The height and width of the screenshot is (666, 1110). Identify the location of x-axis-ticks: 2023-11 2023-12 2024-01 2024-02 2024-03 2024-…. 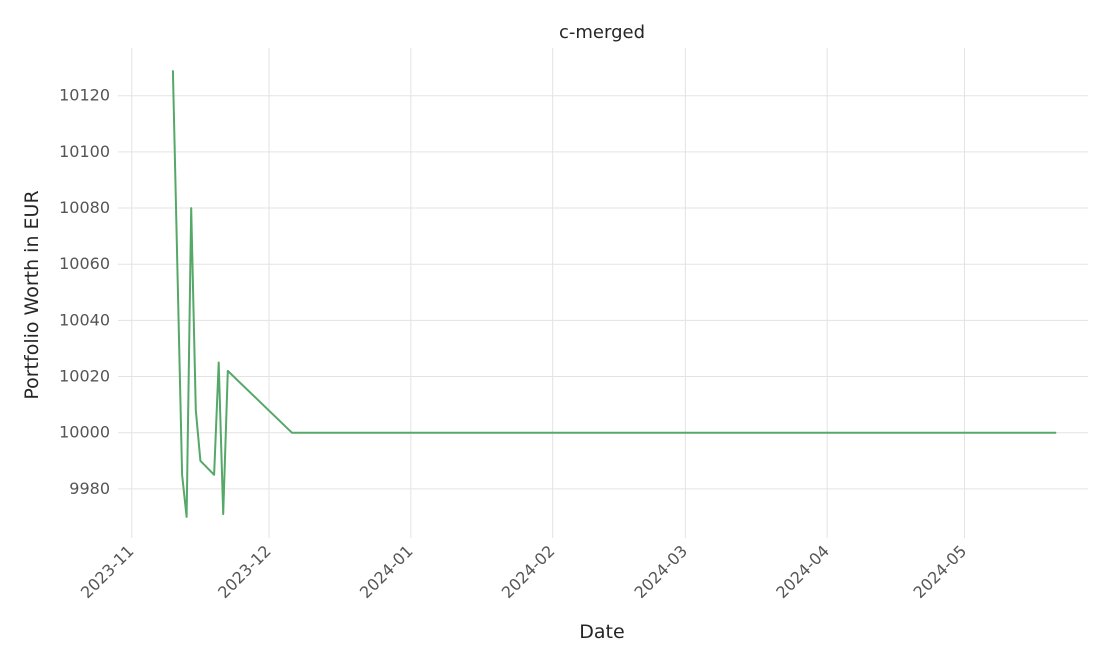
(523, 571).